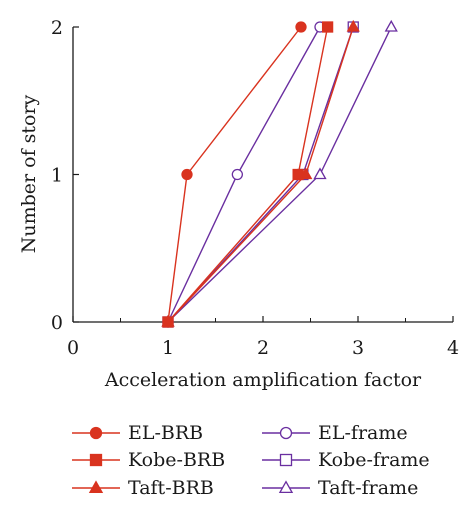 Image resolution: width=474 pixels, height=513 pixels. I want to click on legend-item: Kobe-frame, so click(346, 460).